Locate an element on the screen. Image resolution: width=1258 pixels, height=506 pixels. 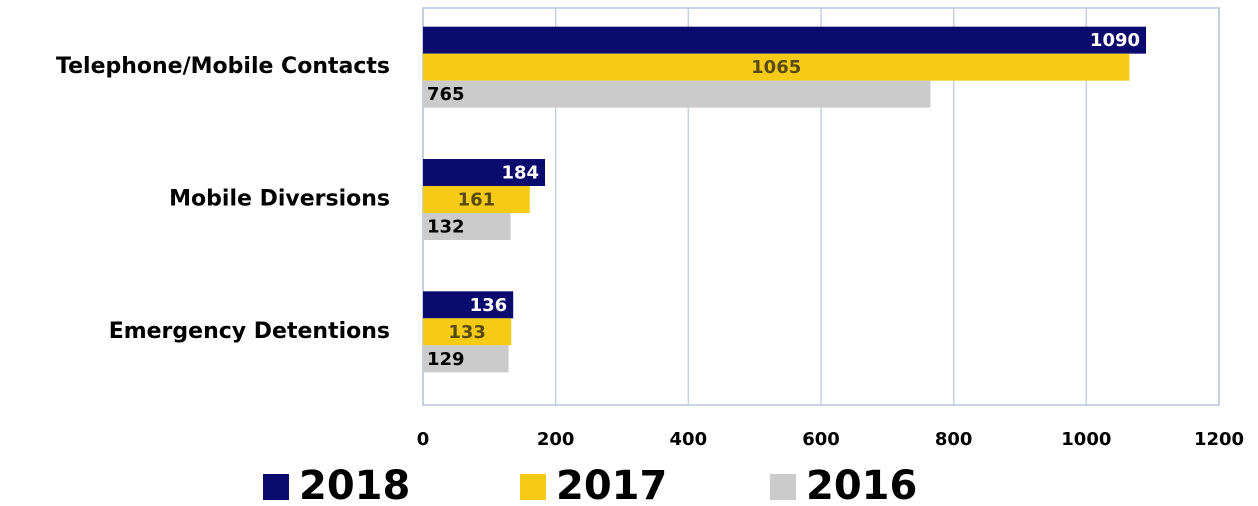
legend-label: 2018 is located at coordinates (354, 484).